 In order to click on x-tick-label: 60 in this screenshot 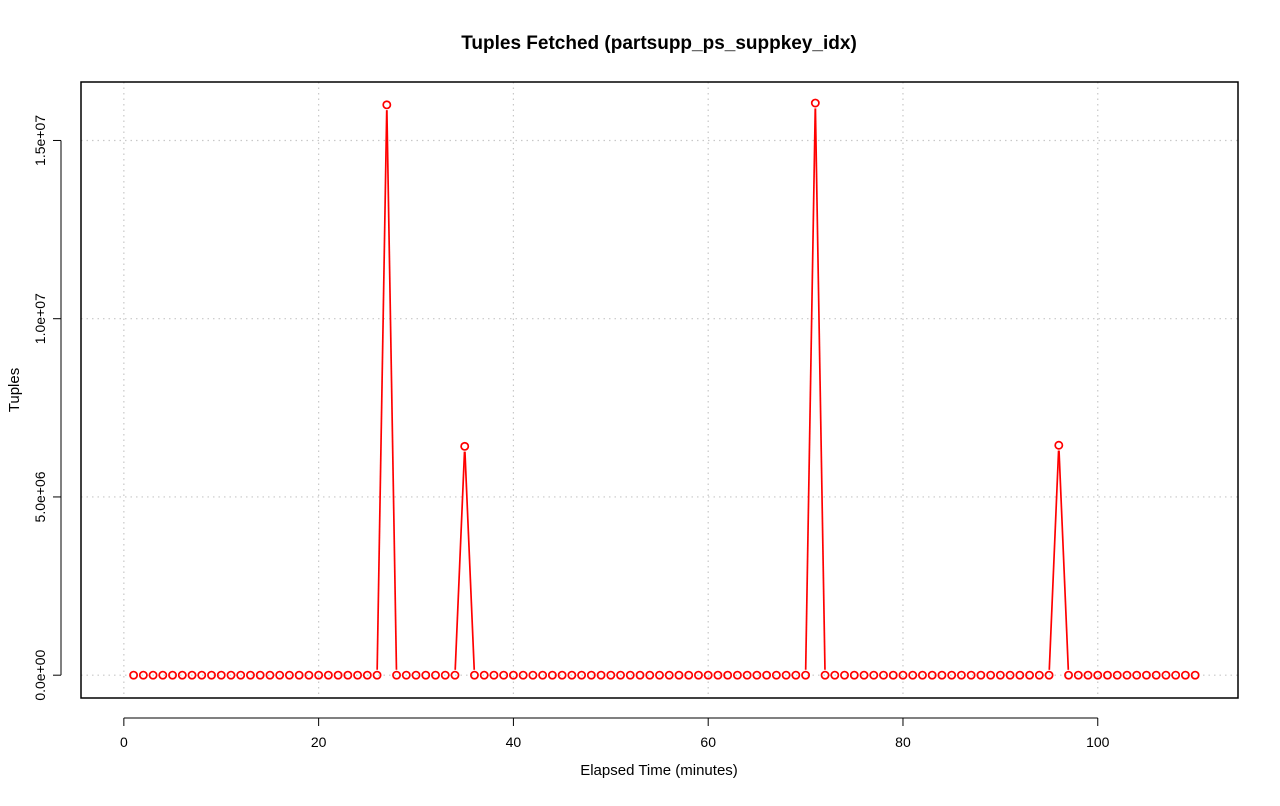, I will do `click(708, 742)`.